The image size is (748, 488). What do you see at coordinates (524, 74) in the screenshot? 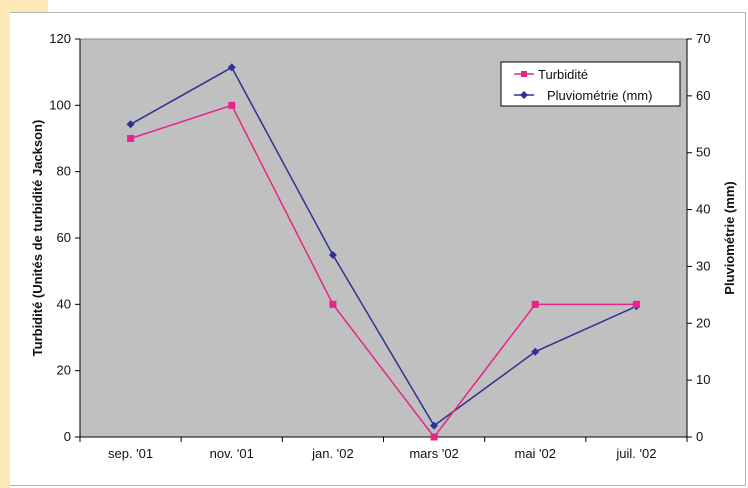
I see `legend-marker-turbidite` at bounding box center [524, 74].